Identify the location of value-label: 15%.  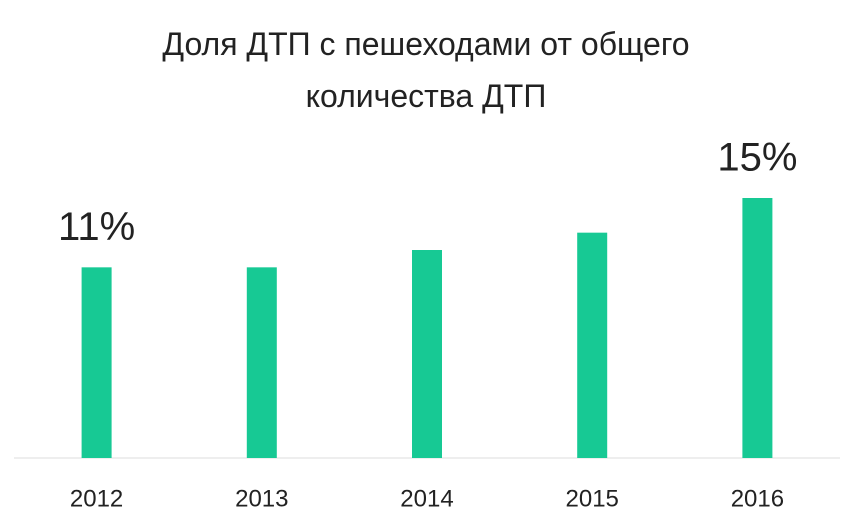
(757, 158).